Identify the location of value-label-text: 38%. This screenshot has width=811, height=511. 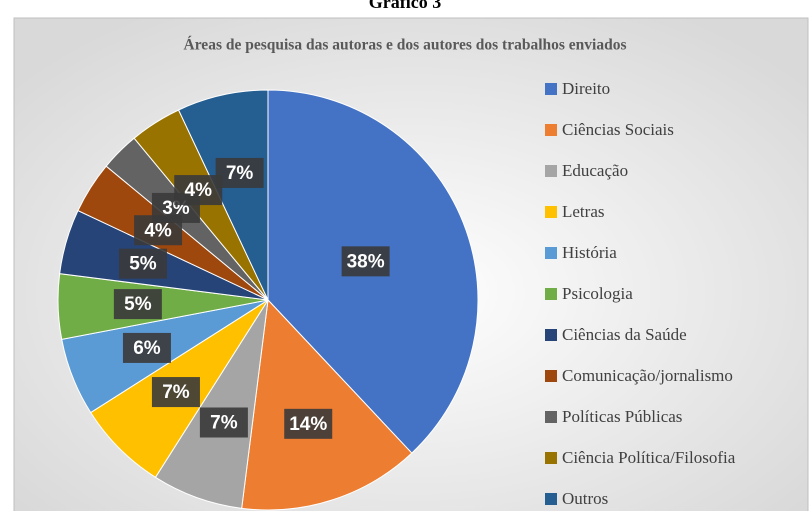
(366, 261).